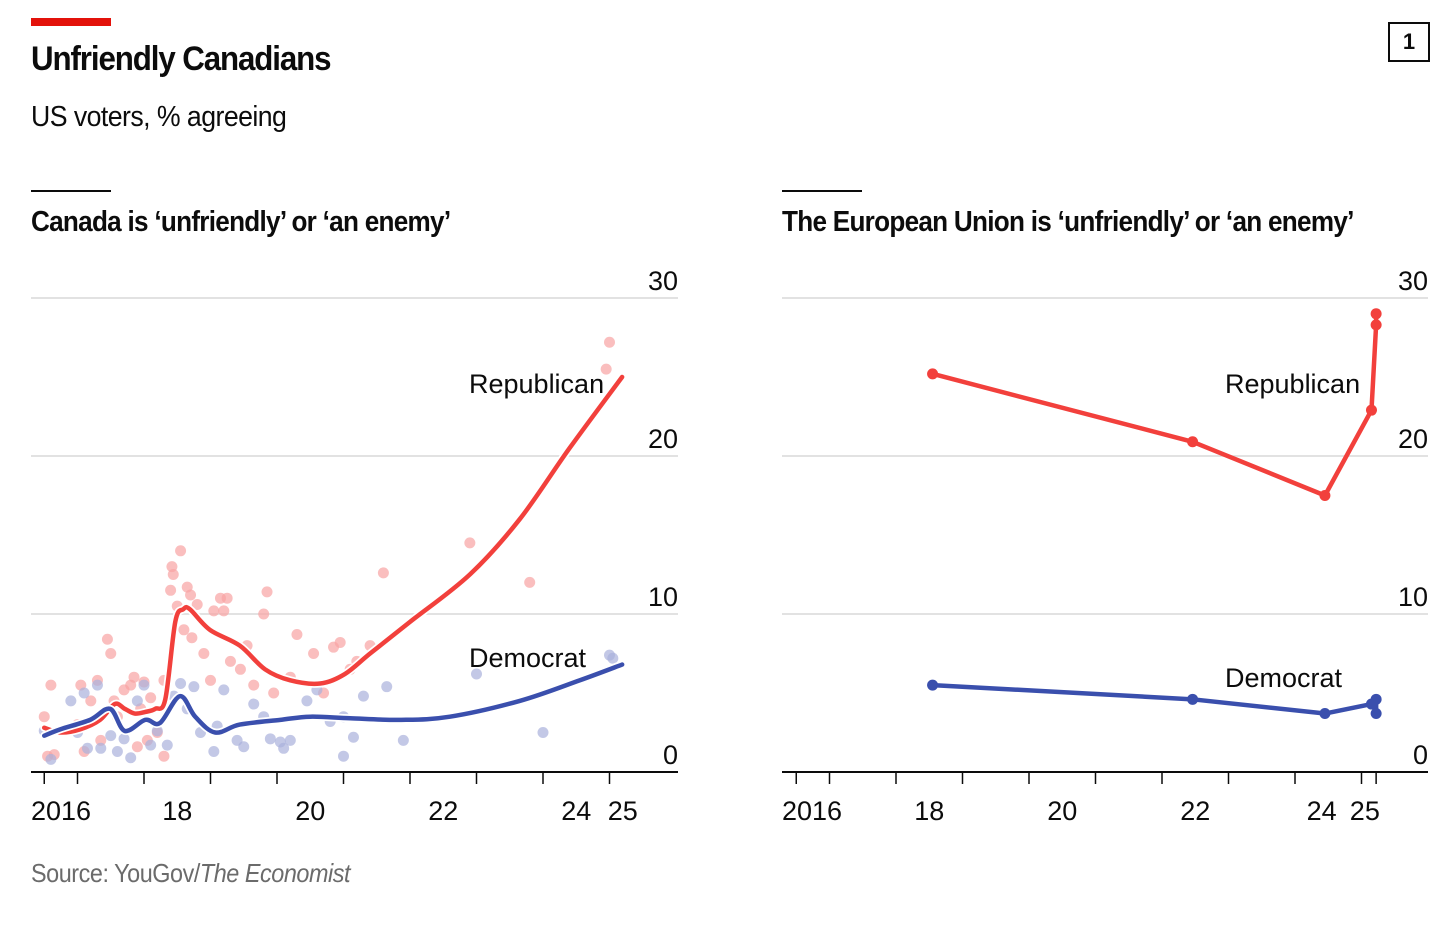  I want to click on panel-rule-left, so click(71, 191).